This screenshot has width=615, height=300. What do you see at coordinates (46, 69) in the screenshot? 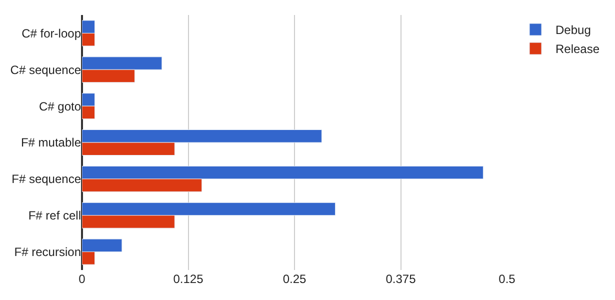
I see `y-tick-label: C# sequence` at bounding box center [46, 69].